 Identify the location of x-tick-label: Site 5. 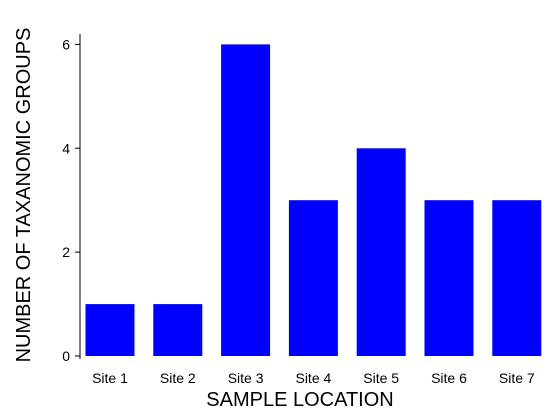
(381, 378).